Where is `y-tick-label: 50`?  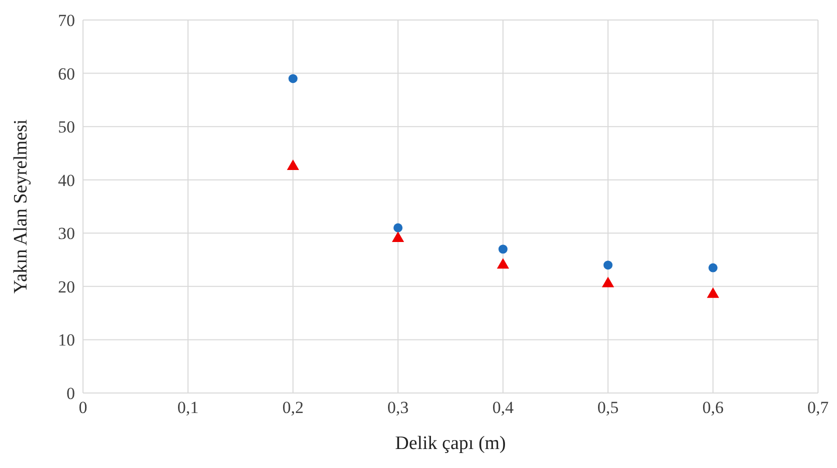 y-tick-label: 50 is located at coordinates (66, 127).